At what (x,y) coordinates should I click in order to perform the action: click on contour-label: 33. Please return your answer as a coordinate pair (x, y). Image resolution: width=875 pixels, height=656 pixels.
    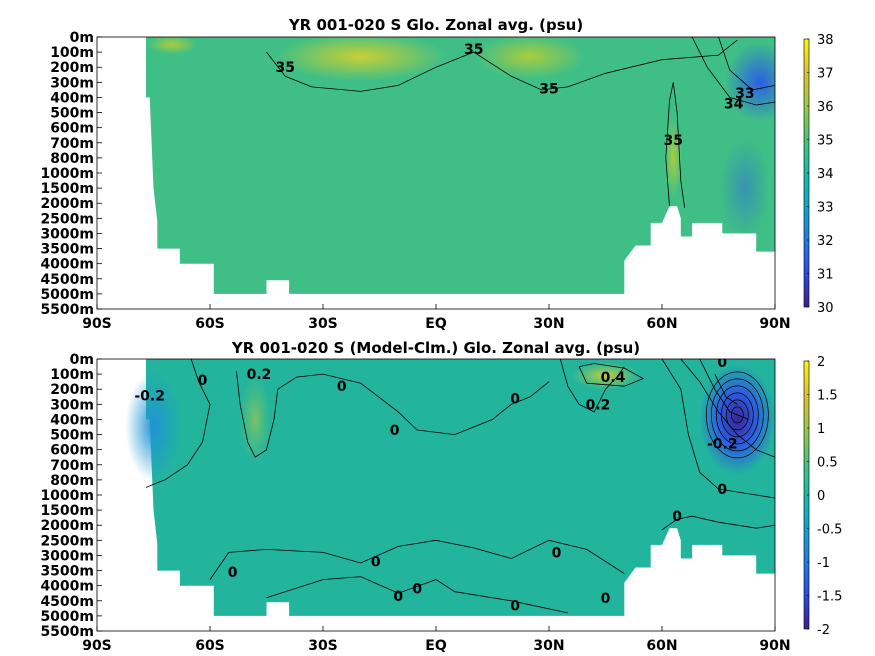
    Looking at the image, I should click on (744, 94).